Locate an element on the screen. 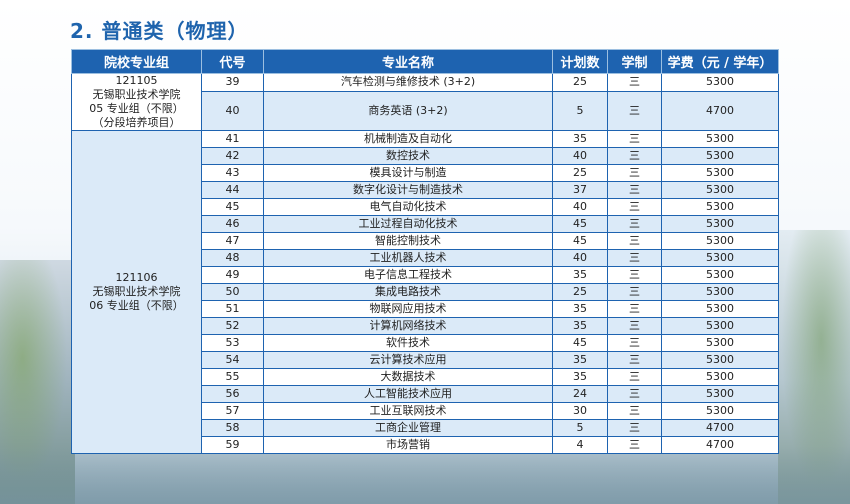  cell-major: 工业互联网技术 is located at coordinates (408, 411).